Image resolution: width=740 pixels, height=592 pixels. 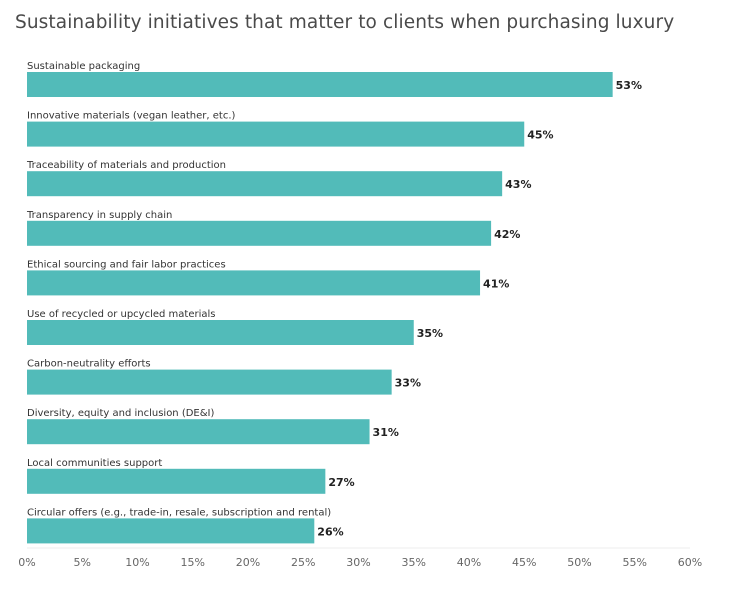 I want to click on x-tick-label: 15%, so click(x=193, y=562).